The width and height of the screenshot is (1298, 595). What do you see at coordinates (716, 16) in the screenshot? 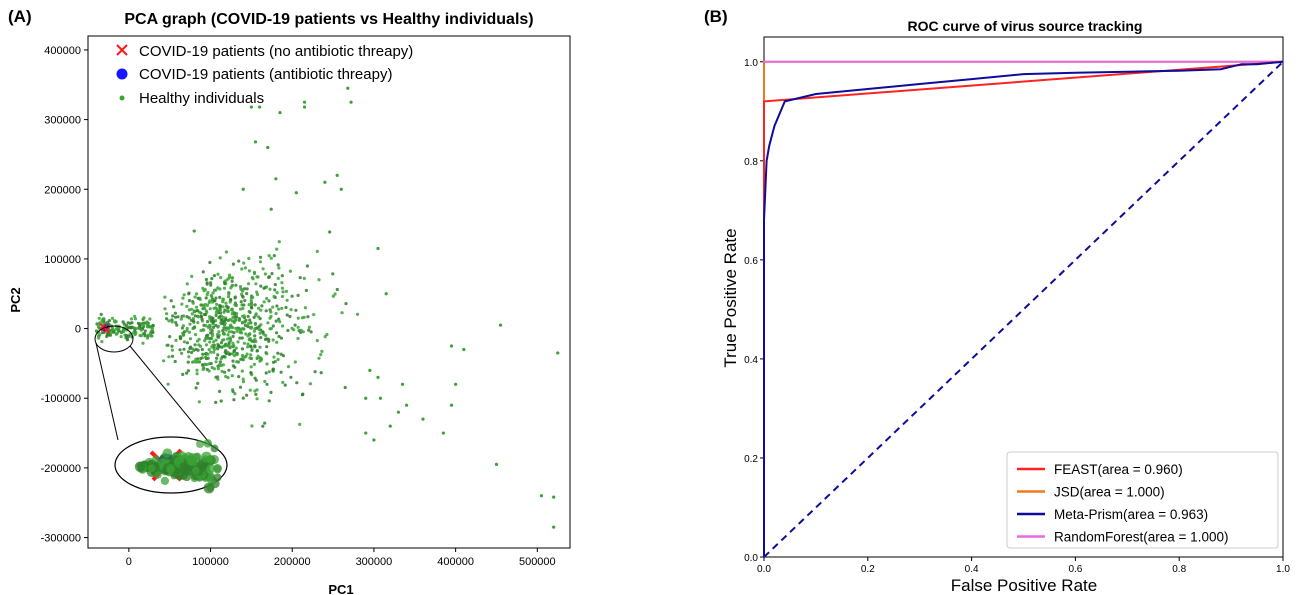
I see `panel-b-label: (B)` at bounding box center [716, 16].